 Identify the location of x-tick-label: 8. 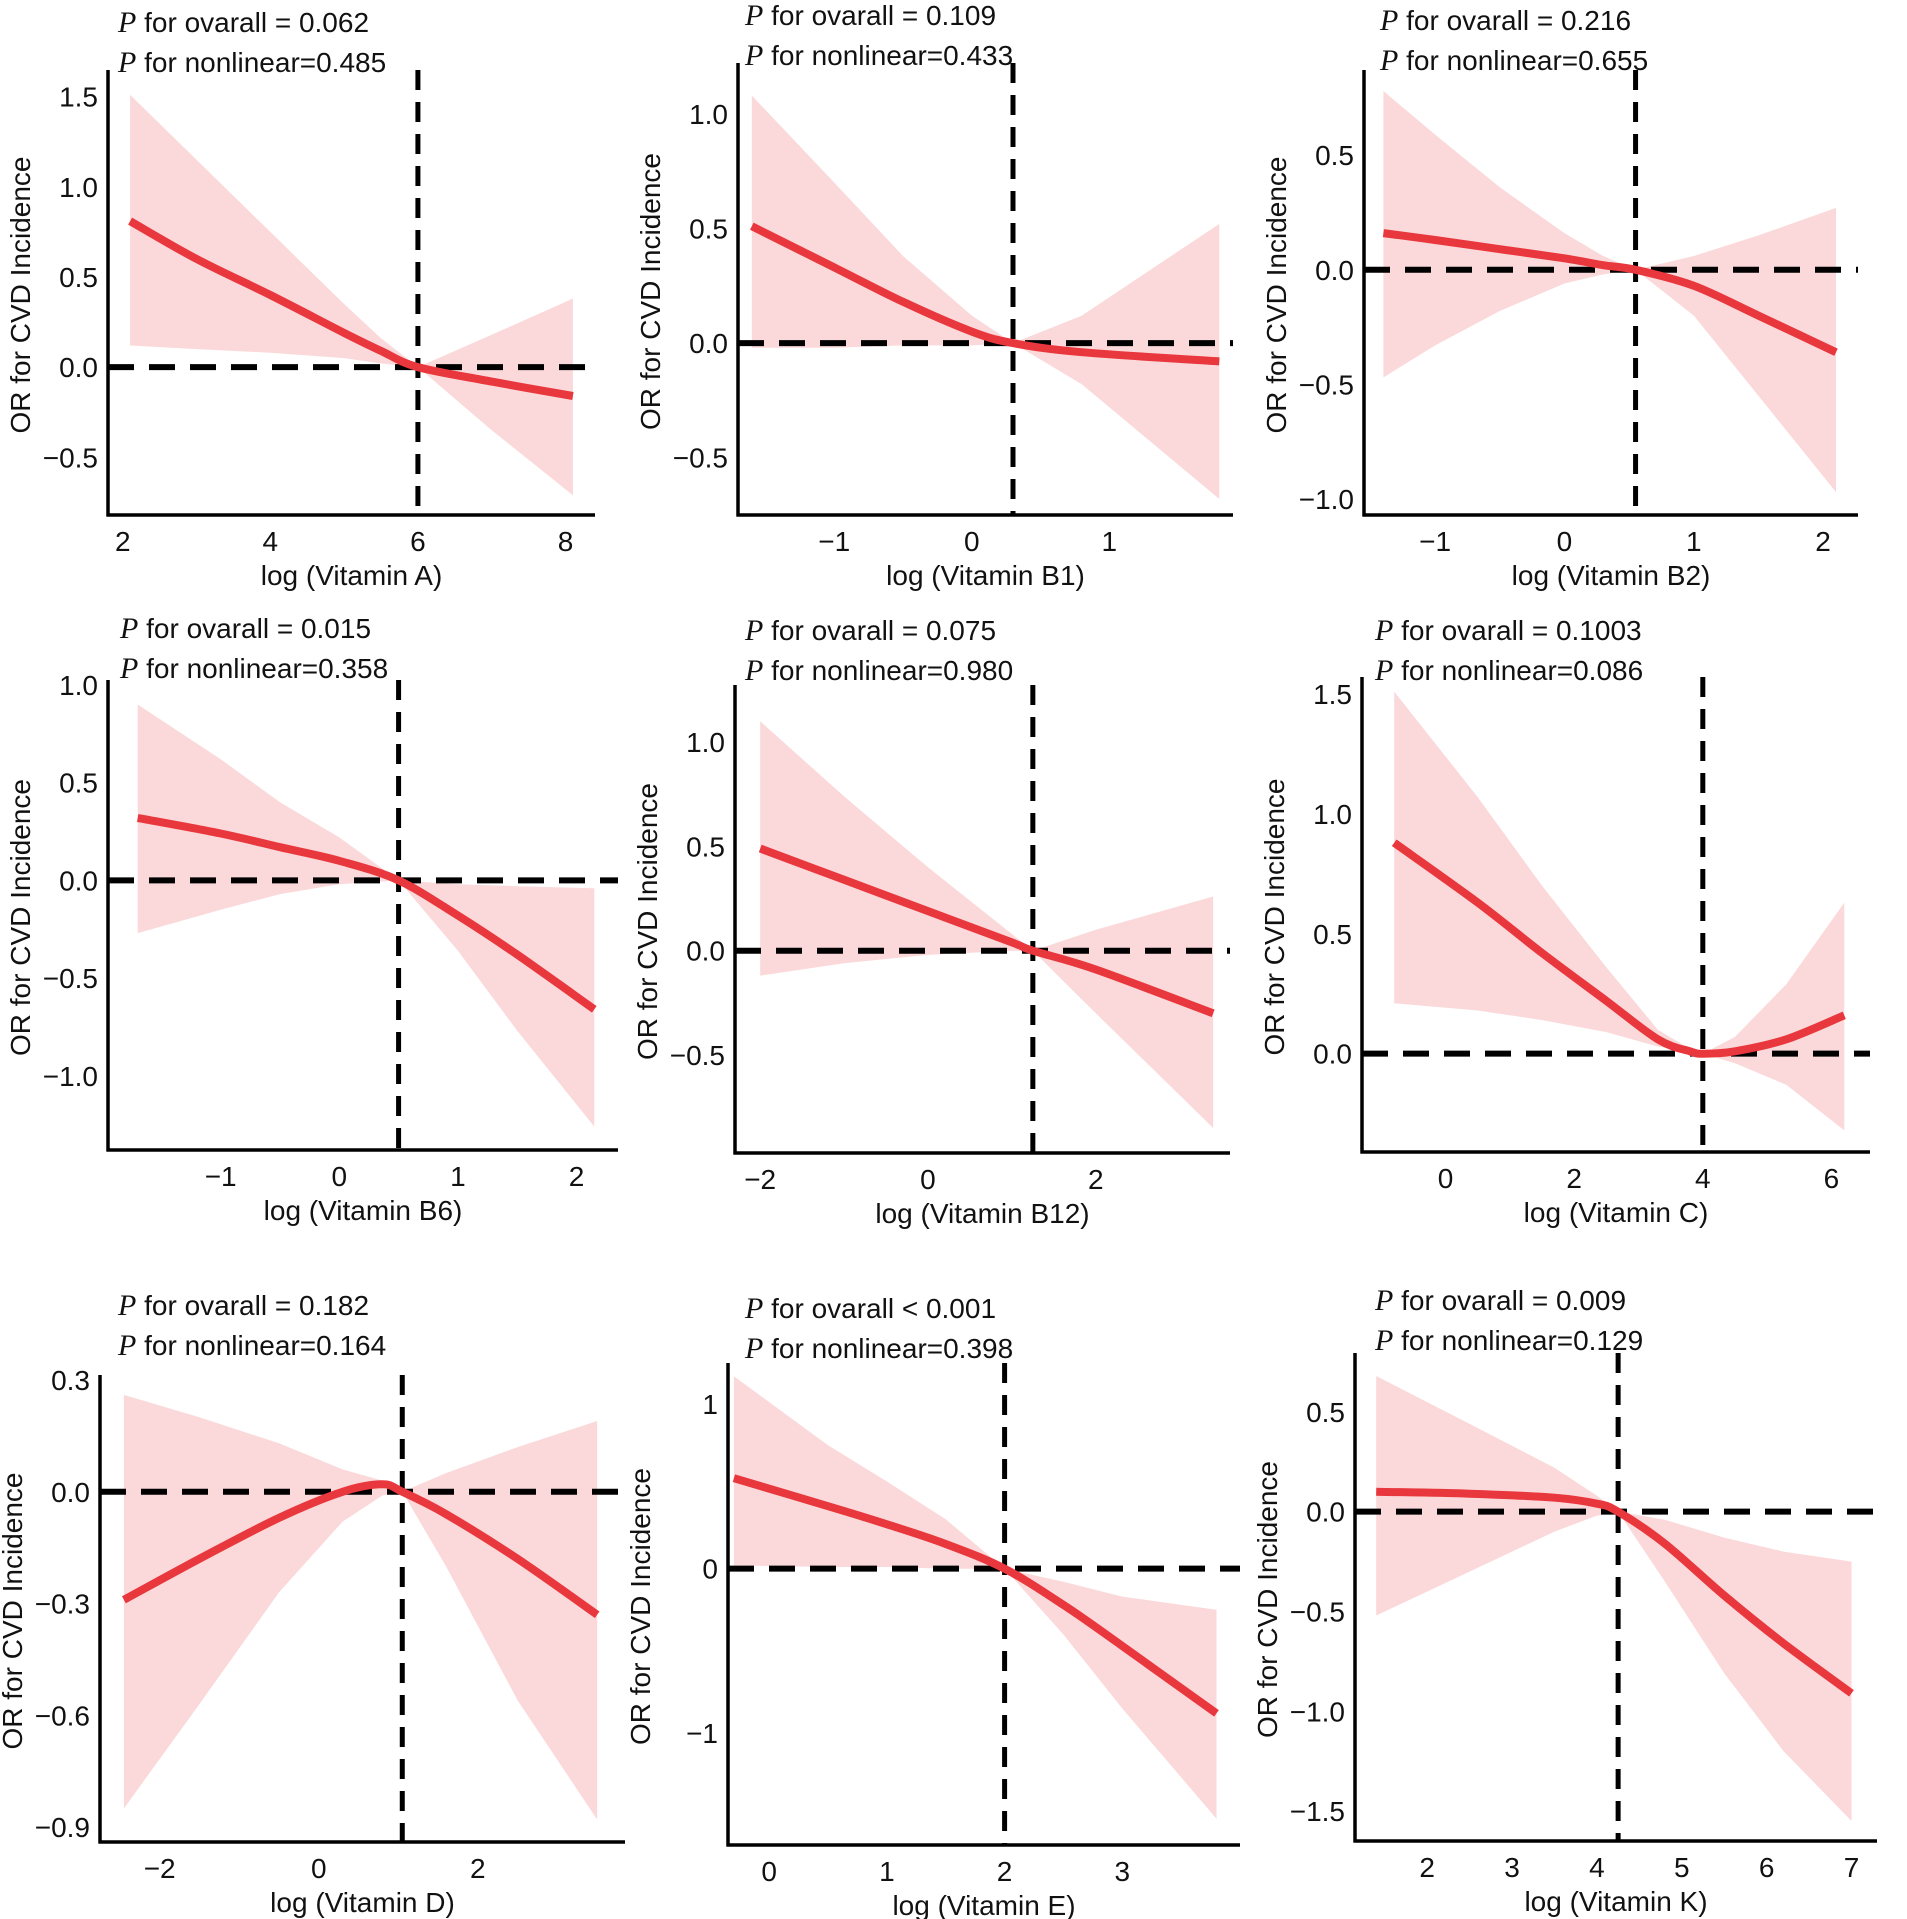
(566, 541).